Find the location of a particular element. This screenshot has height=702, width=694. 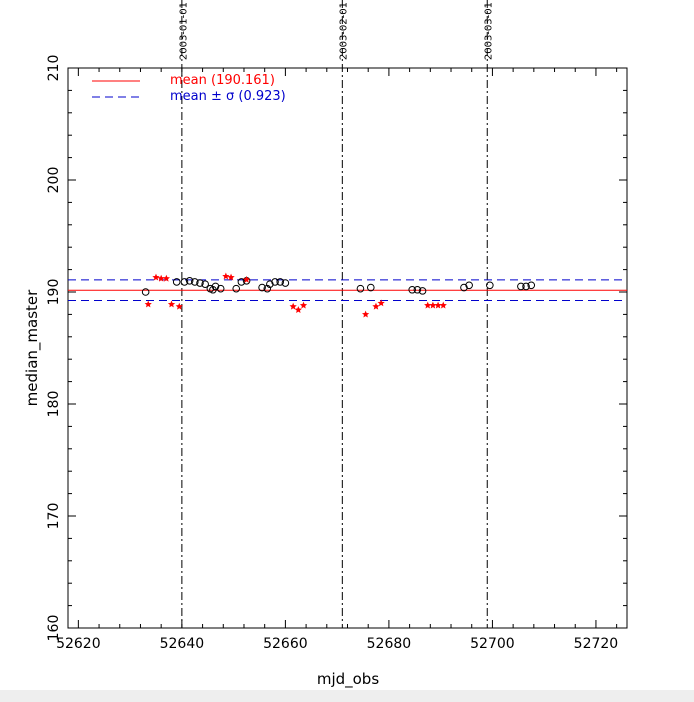

legend-sigma-label: mean ± σ (0.923) is located at coordinates (228, 96).